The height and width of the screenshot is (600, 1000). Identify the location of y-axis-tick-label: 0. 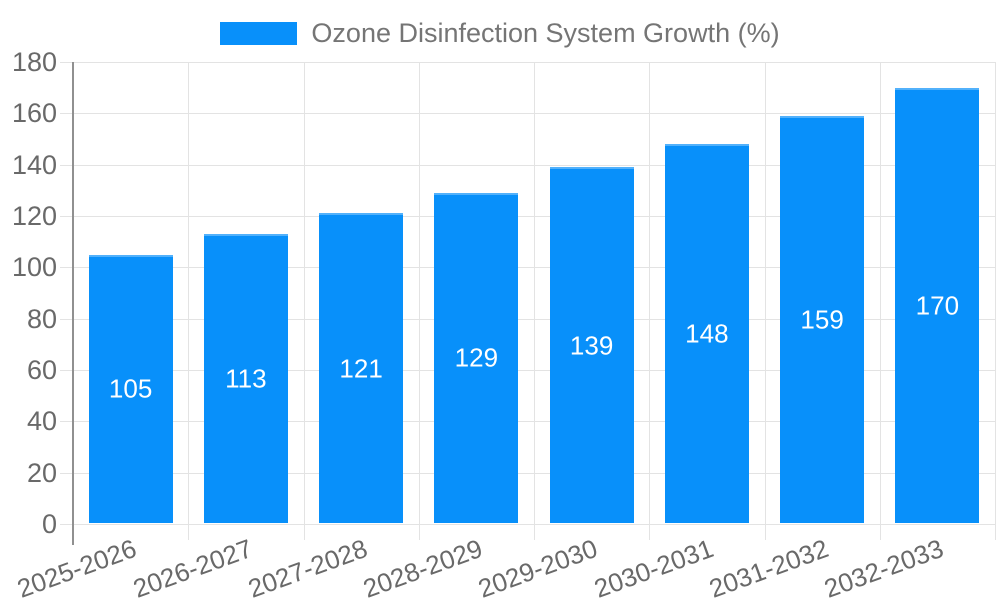
(49, 524).